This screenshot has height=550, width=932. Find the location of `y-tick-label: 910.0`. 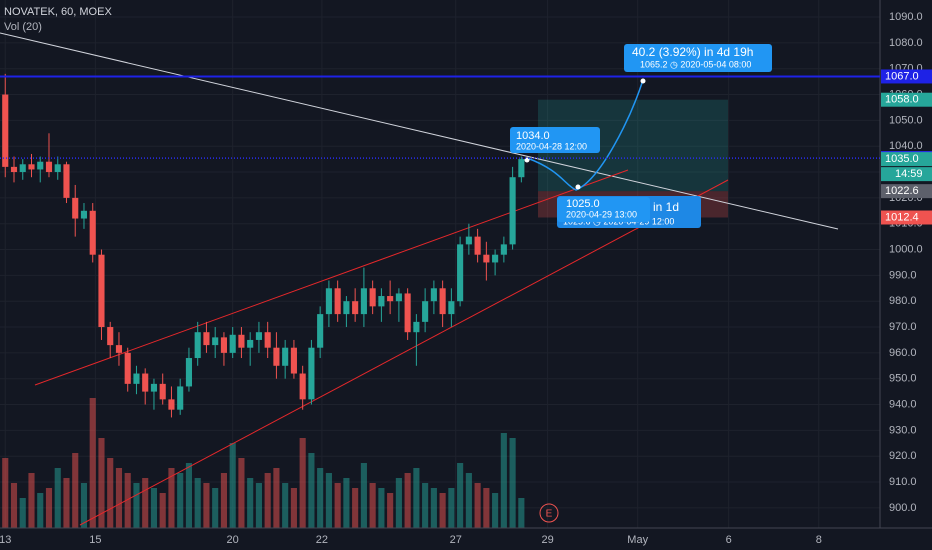

y-tick-label: 910.0 is located at coordinates (903, 482).